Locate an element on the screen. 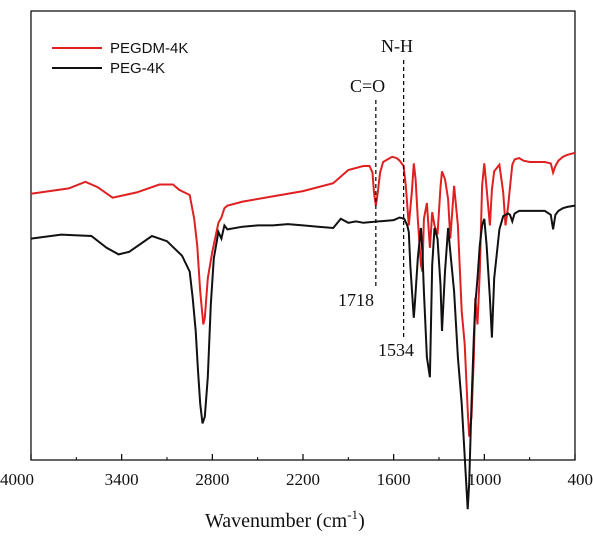 The image size is (593, 537). x-axis-title-superscript: -1 is located at coordinates (352, 514).